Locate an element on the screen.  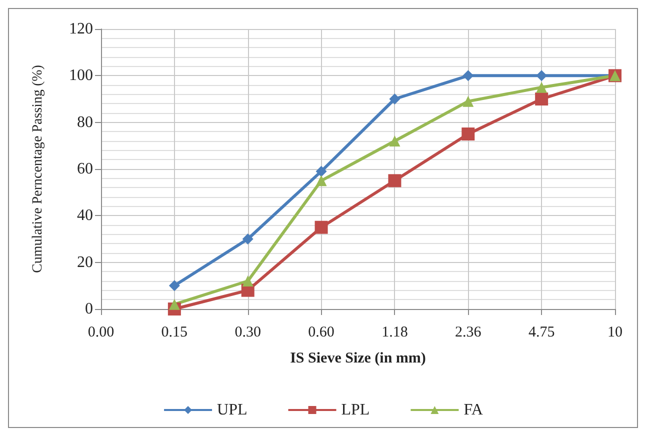
legend-label: FA is located at coordinates (474, 410).